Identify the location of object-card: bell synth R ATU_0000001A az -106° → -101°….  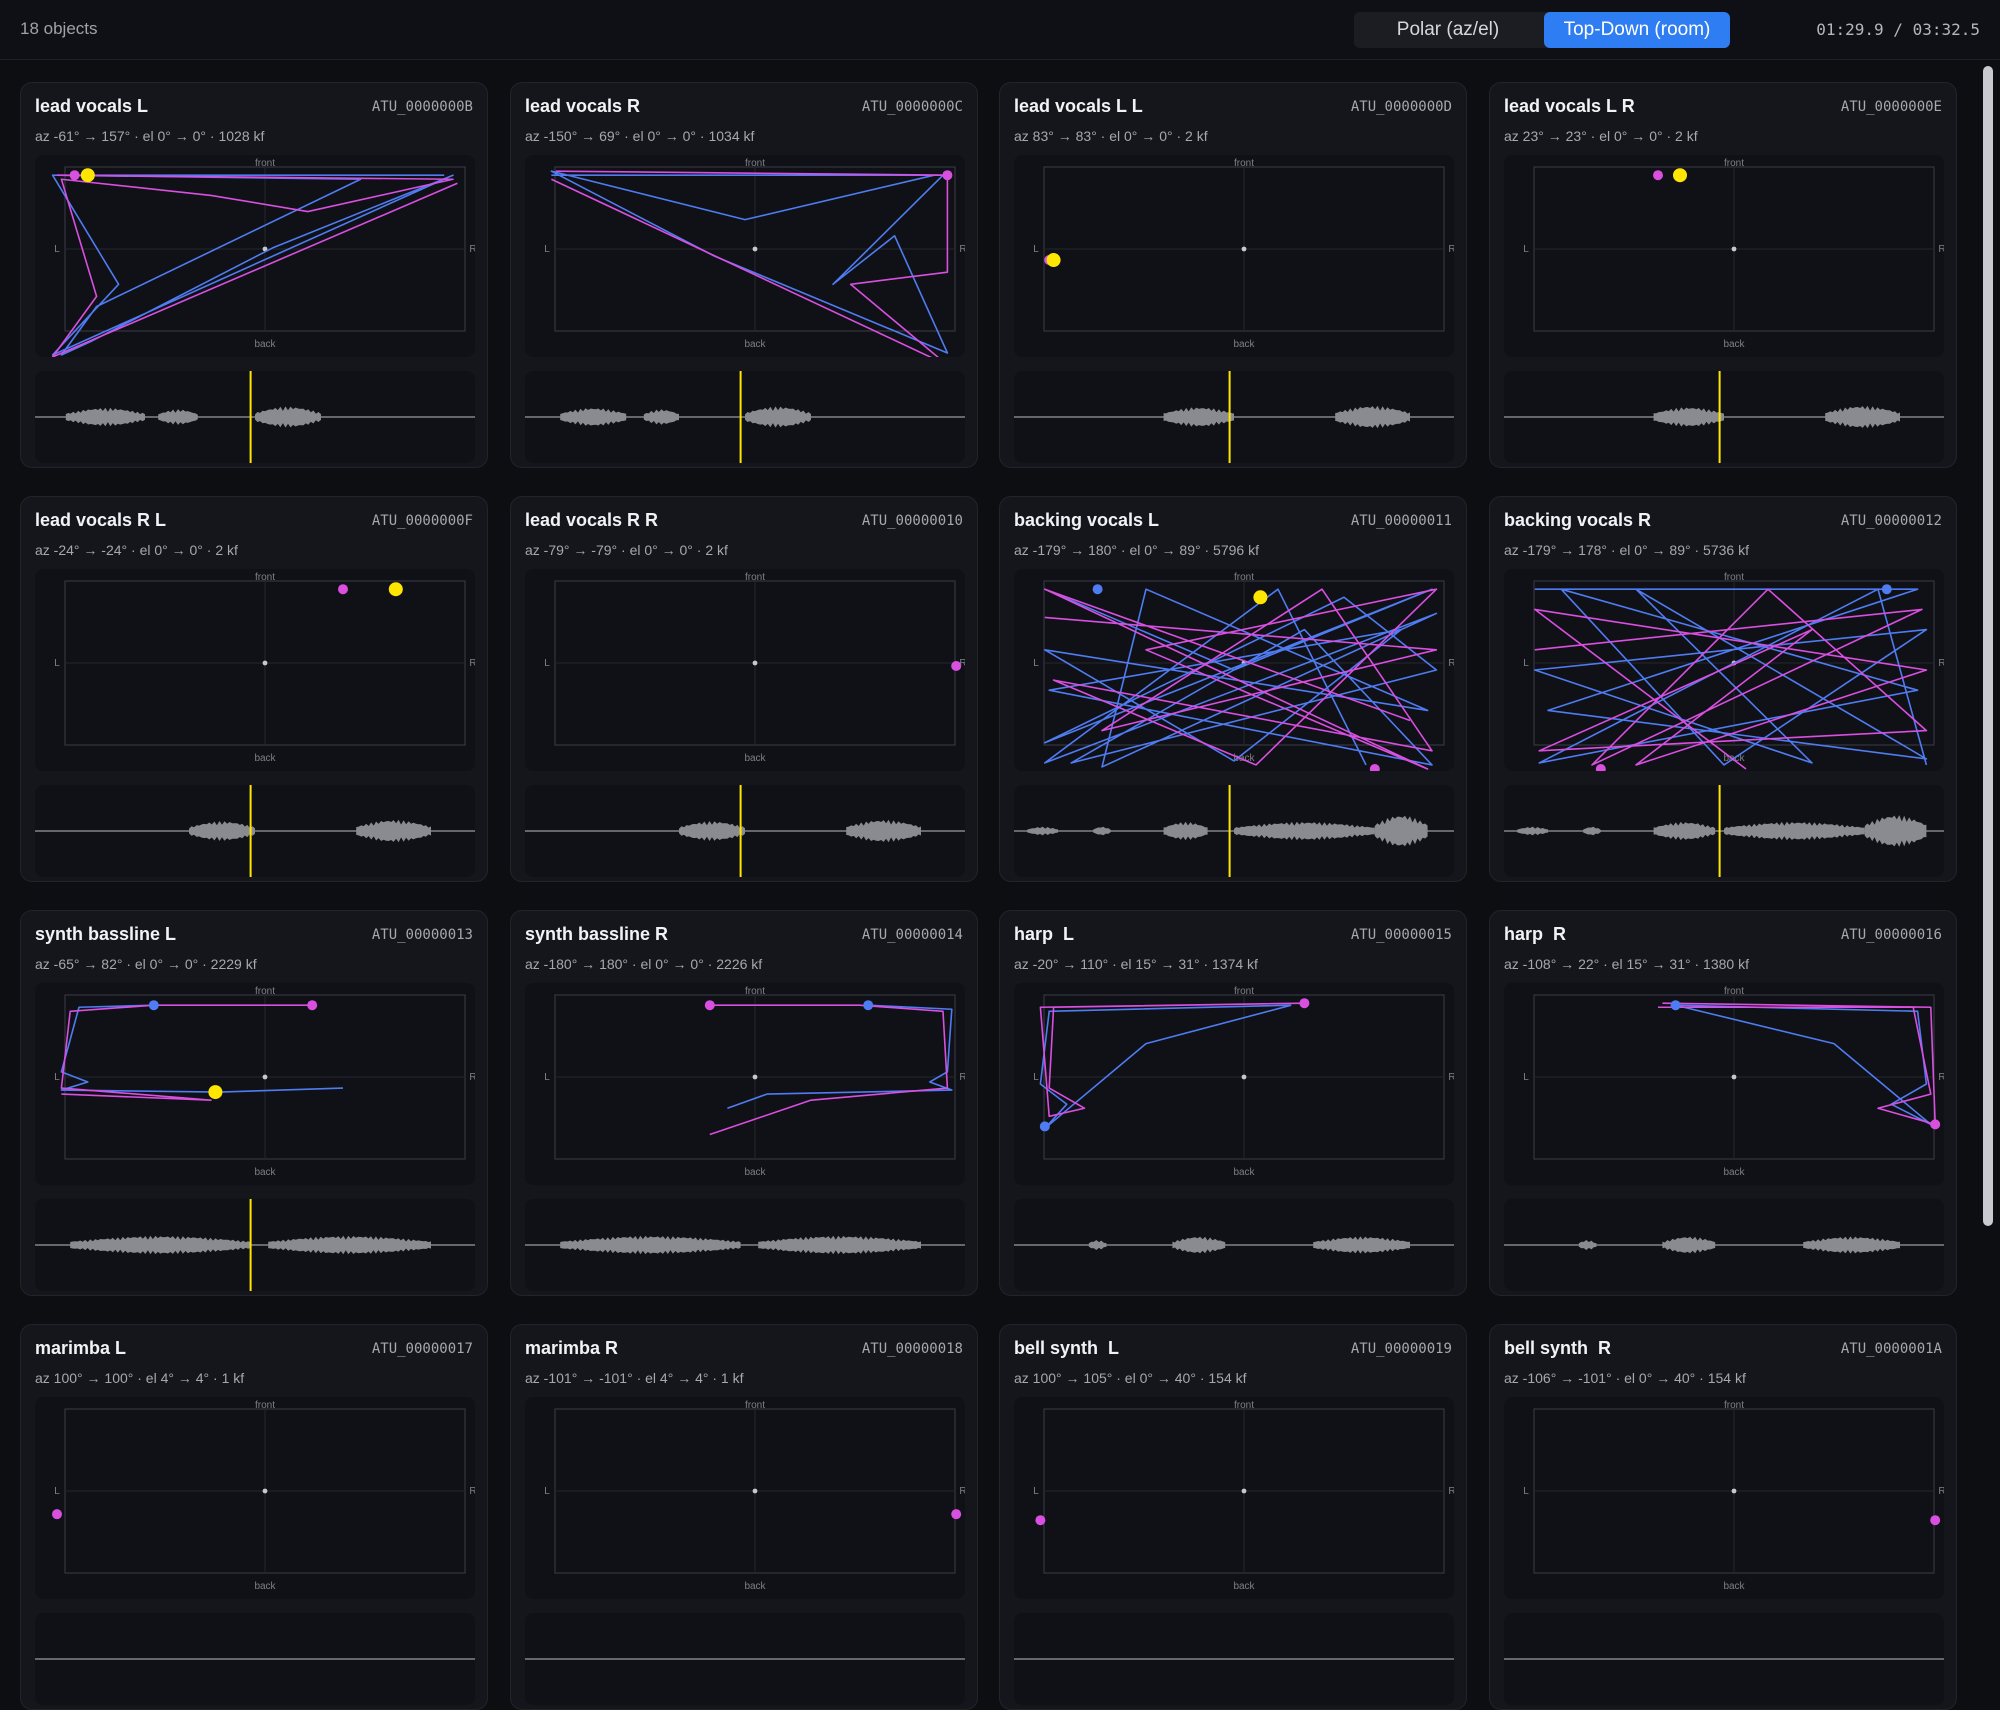
(1723, 1517).